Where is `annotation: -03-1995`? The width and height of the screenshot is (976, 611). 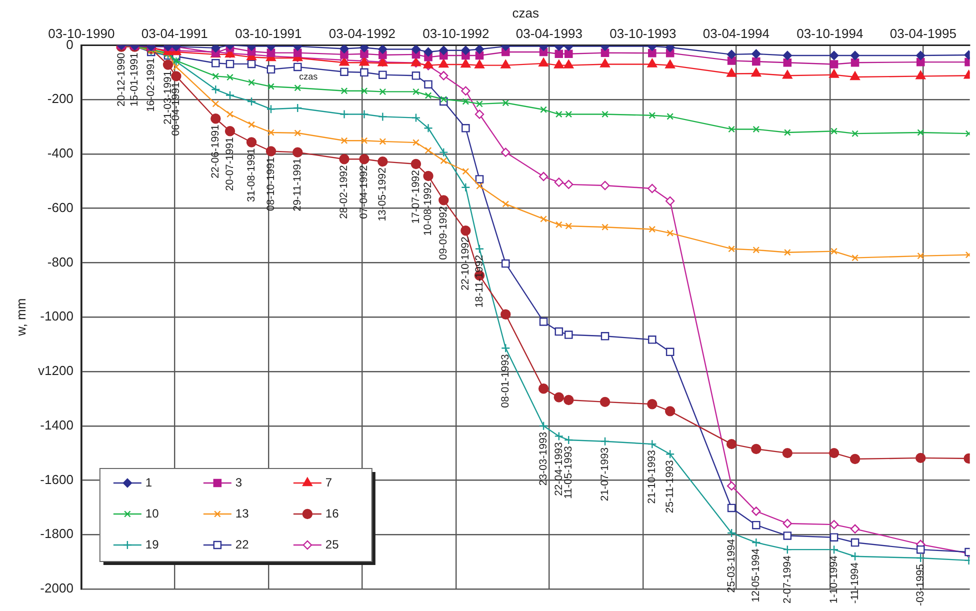 annotation: -03-1995 is located at coordinates (920, 585).